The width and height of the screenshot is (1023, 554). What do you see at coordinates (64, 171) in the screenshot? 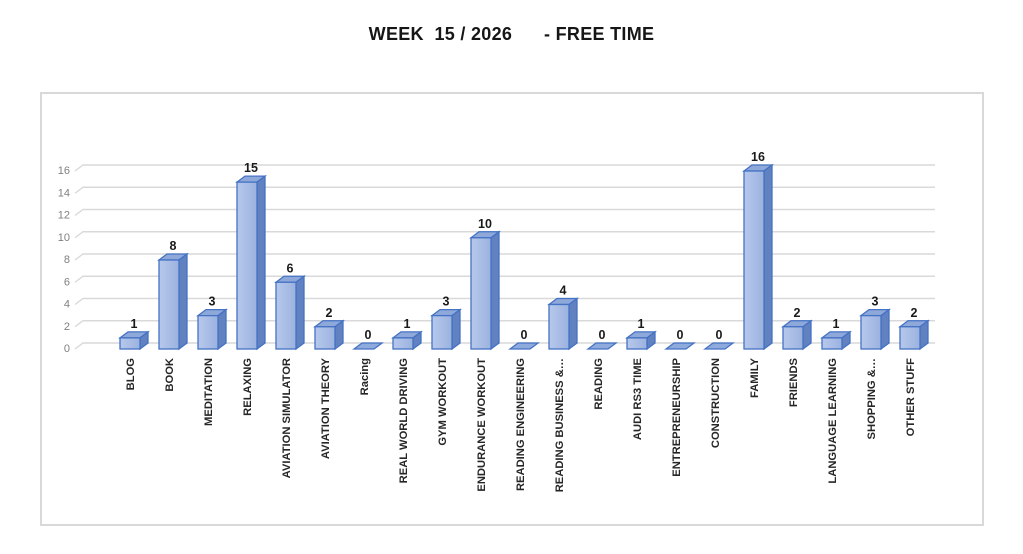
I see `y-tick-label: 16` at bounding box center [64, 171].